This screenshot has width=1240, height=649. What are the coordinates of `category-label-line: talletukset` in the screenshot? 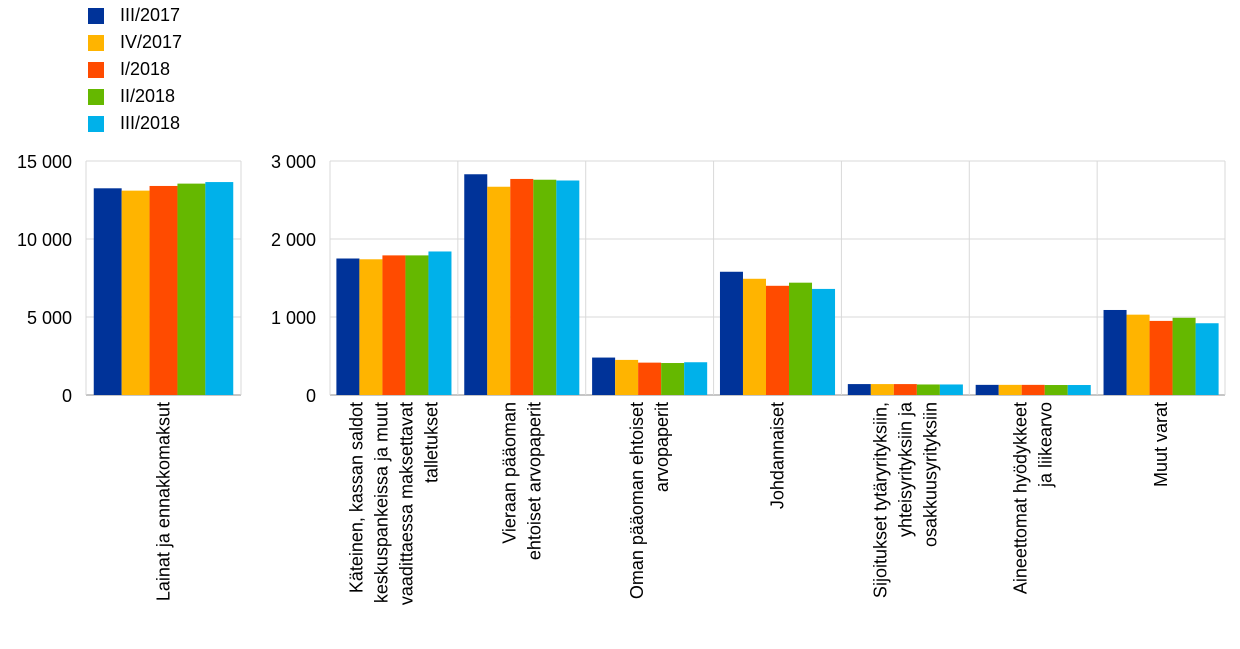 It's located at (431, 442).